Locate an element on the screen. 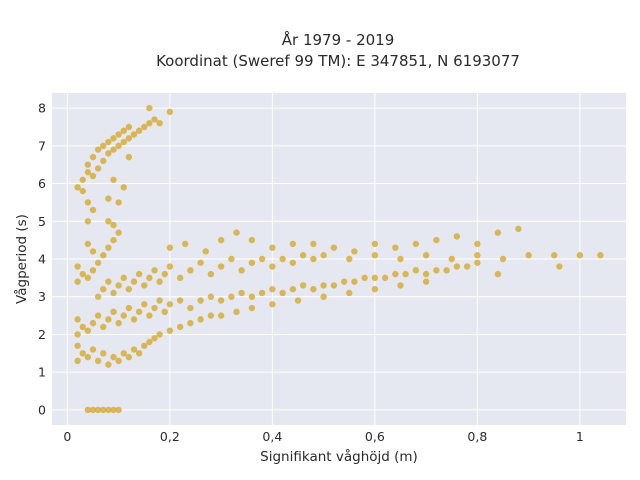 The height and width of the screenshot is (480, 640). x-tick-label: 0,6 is located at coordinates (375, 436).